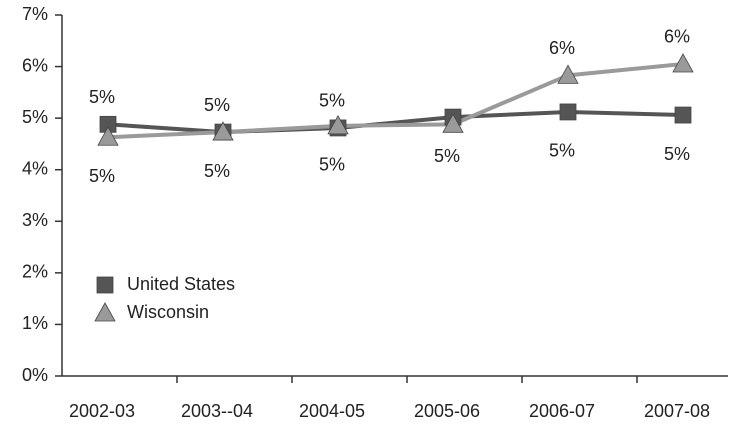 This screenshot has width=730, height=425. Describe the element at coordinates (447, 411) in the screenshot. I see `x-tick-label: 2005-06` at that location.